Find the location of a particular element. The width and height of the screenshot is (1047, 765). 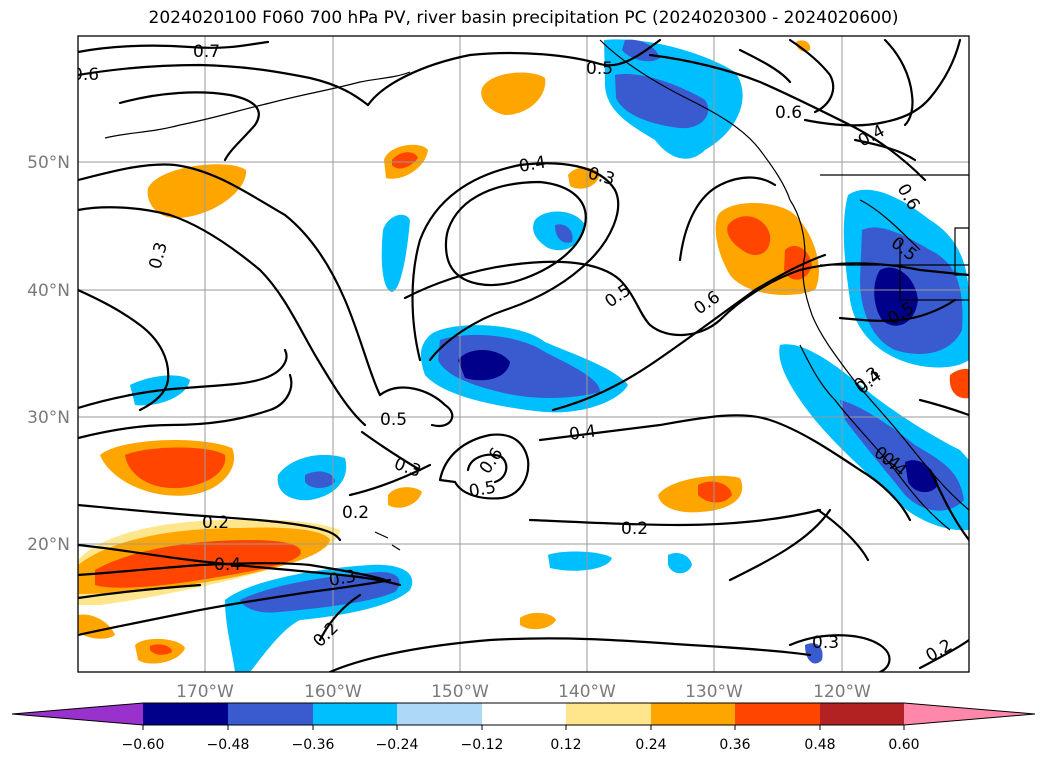

lon-label: 150°W is located at coordinates (460, 692).